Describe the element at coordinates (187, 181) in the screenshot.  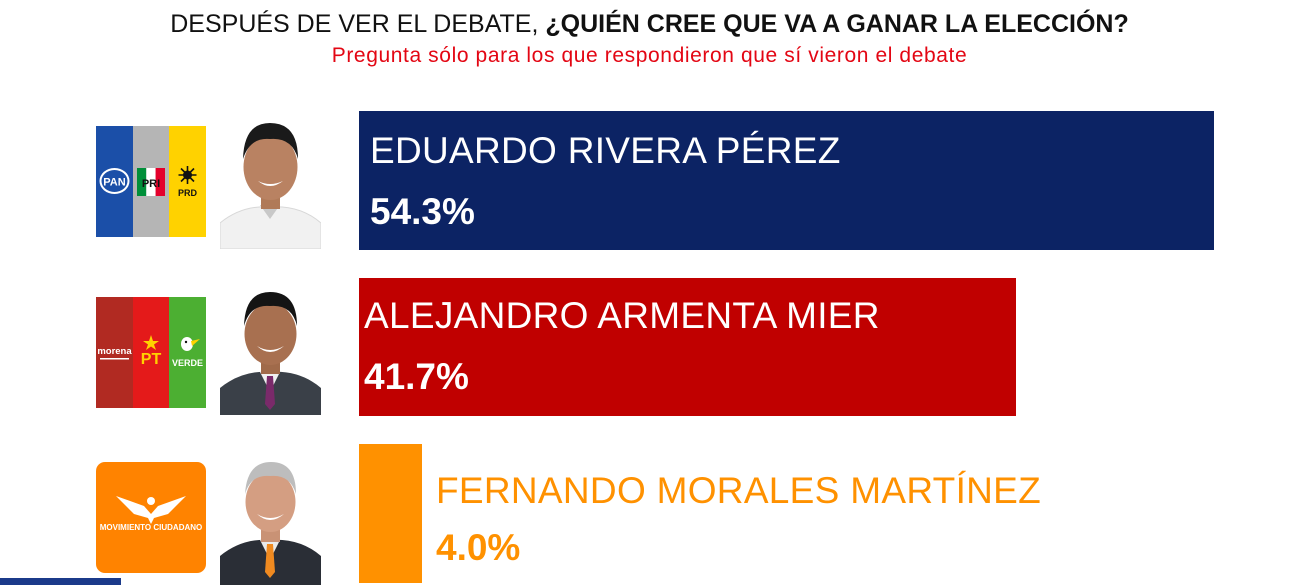
I see `prd-logo: PRD` at that location.